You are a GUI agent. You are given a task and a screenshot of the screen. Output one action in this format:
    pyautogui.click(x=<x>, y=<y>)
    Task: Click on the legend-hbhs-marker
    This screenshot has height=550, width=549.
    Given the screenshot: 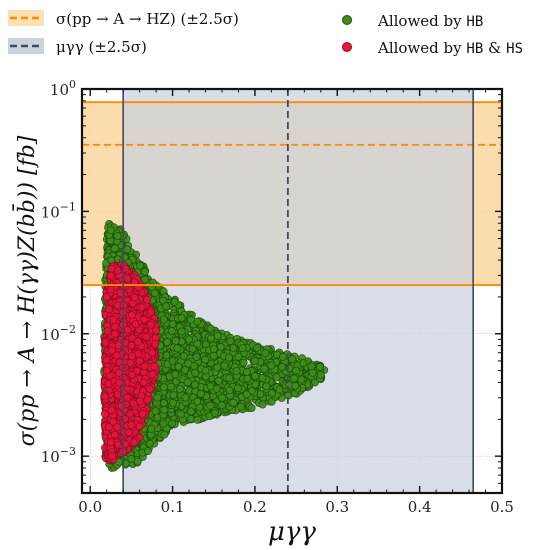 What is the action you would take?
    pyautogui.click(x=347, y=47)
    